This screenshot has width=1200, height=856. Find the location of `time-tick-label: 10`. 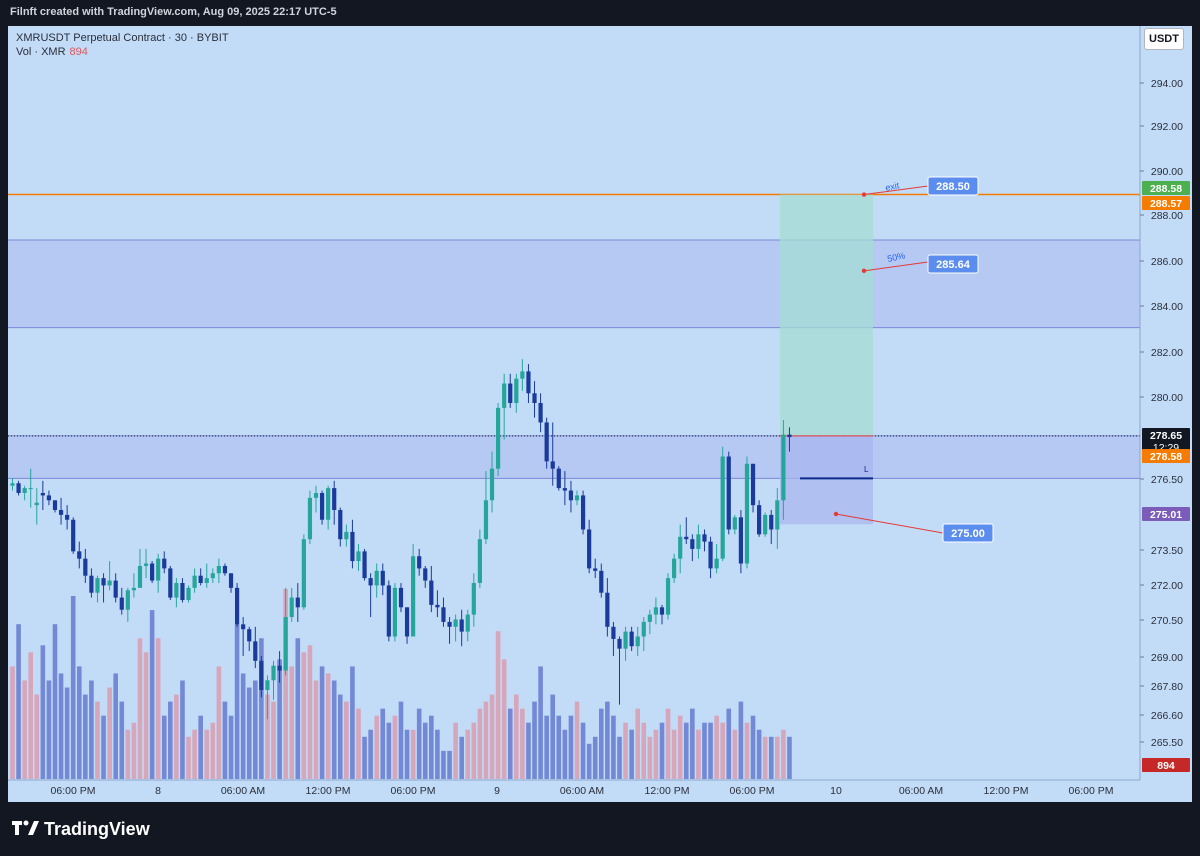

time-tick-label: 10 is located at coordinates (836, 791).